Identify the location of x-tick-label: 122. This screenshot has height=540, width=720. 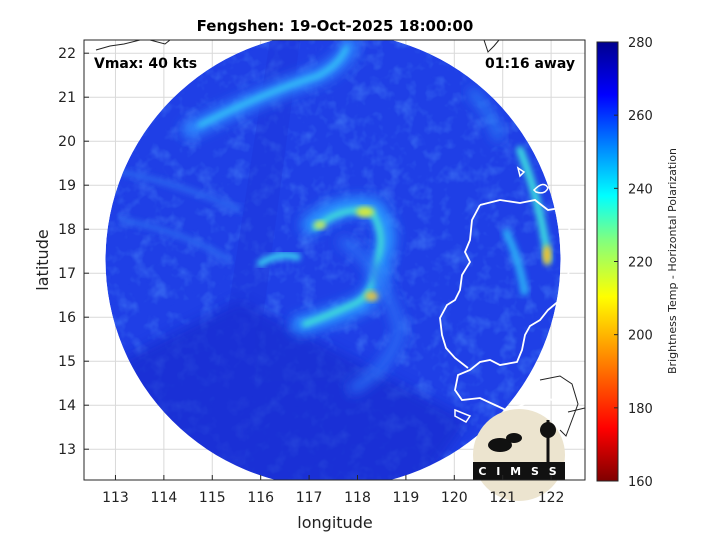
(551, 498).